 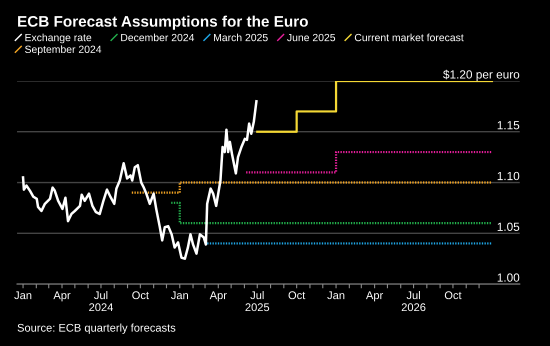 What do you see at coordinates (58, 39) in the screenshot?
I see `legend-label: Exchange rate` at bounding box center [58, 39].